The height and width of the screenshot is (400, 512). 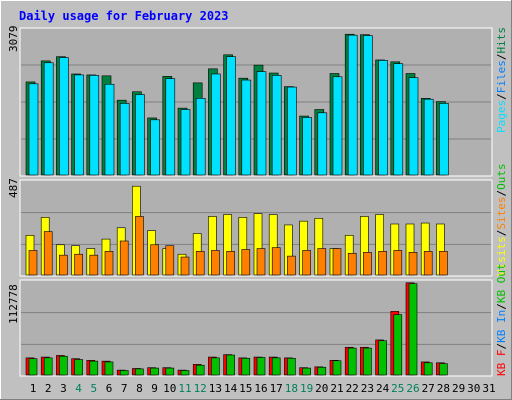 What do you see at coordinates (169, 388) in the screenshot?
I see `day-label-10: 10` at bounding box center [169, 388].